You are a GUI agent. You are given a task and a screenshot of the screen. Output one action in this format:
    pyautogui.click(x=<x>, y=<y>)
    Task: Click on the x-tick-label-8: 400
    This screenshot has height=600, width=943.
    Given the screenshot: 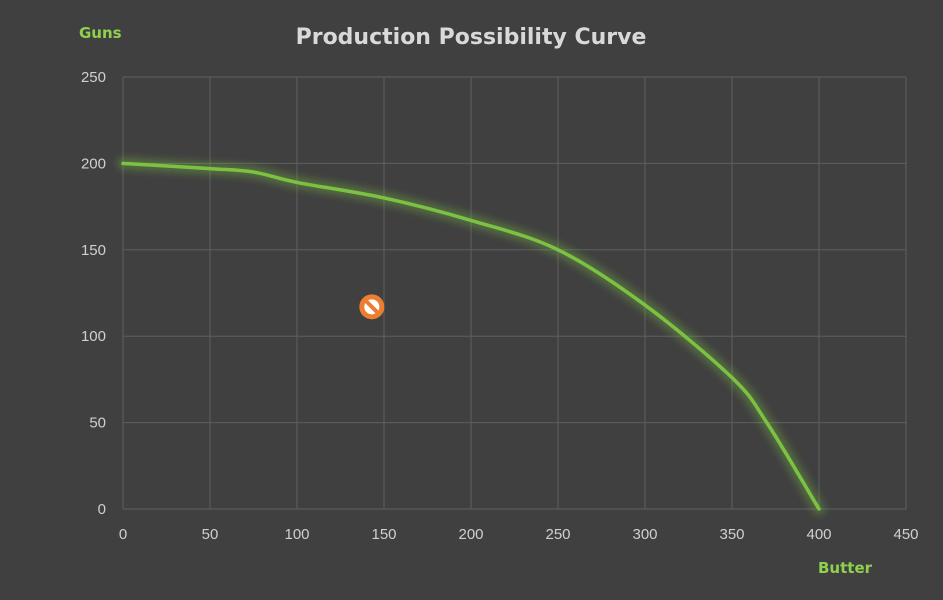 What is the action you would take?
    pyautogui.click(x=818, y=534)
    